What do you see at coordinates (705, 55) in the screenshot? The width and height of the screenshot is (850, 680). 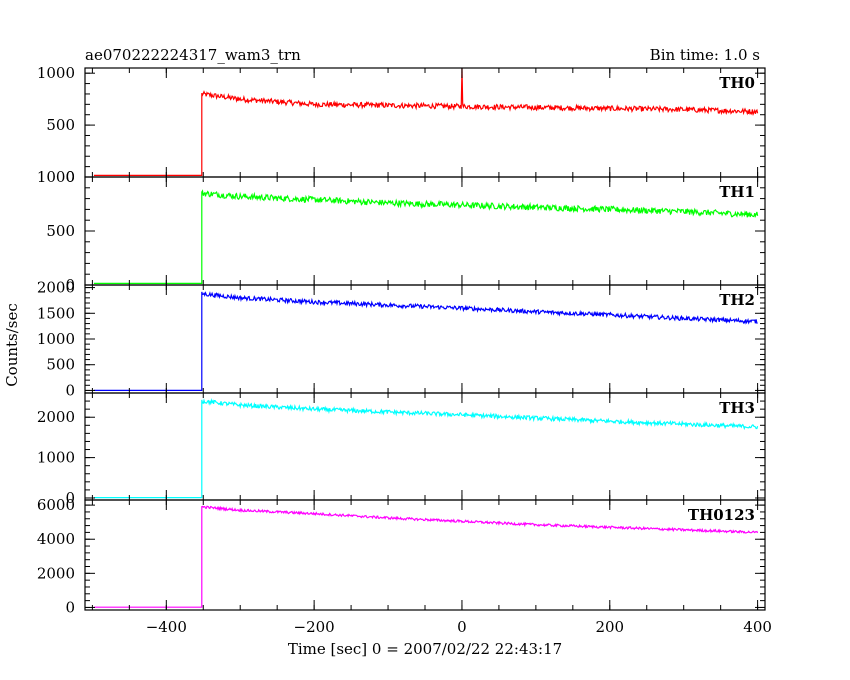 I see `bin-time-label: Bin time: 1.0 s` at bounding box center [705, 55].